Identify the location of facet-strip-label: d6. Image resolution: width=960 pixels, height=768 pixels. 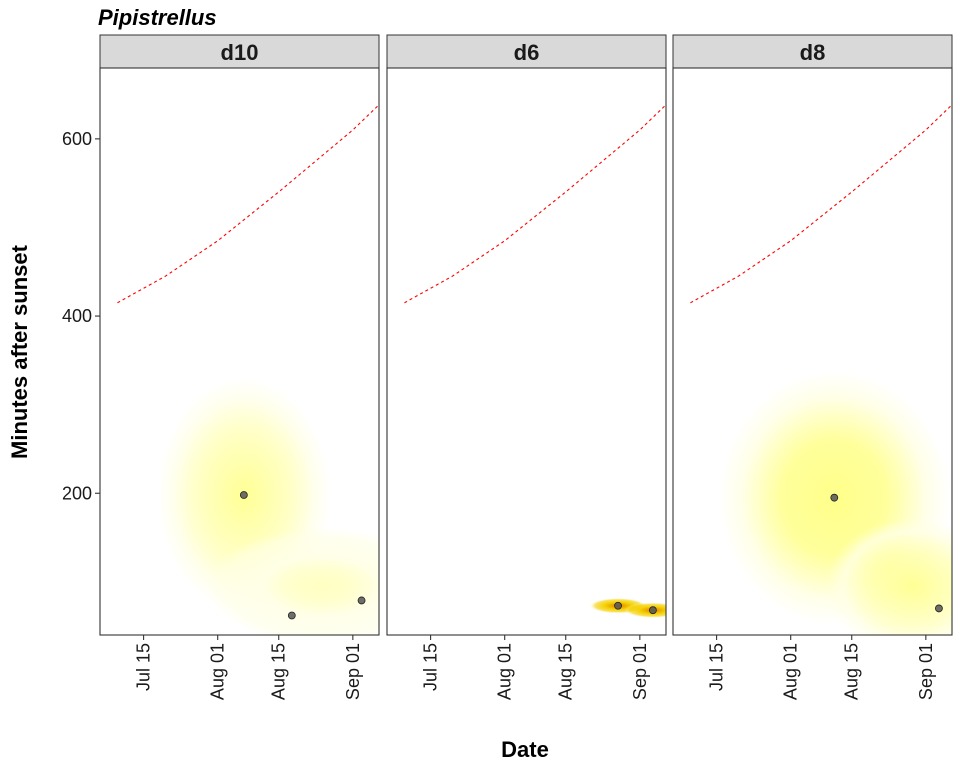
(527, 52).